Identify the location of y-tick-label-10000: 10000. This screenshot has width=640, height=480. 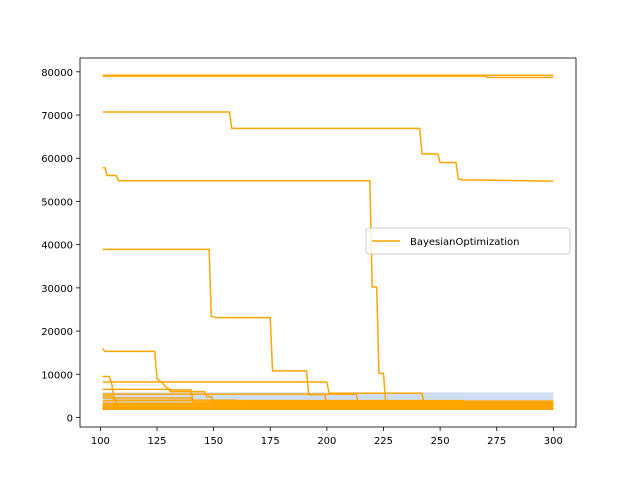
(57, 375).